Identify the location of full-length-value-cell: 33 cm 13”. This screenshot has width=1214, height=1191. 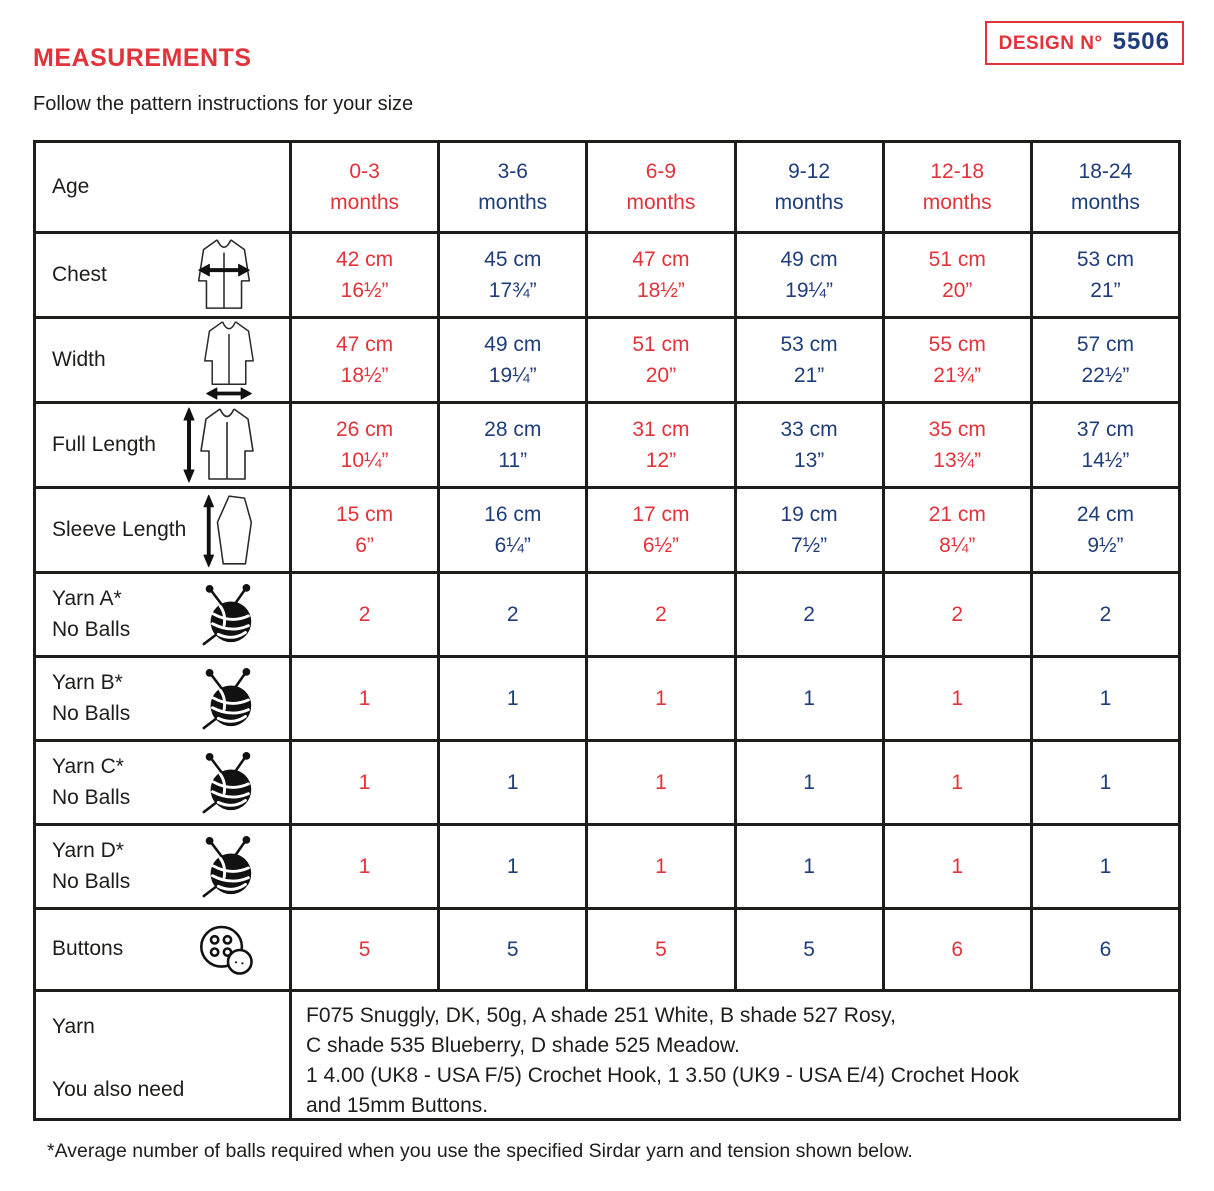
(807, 445).